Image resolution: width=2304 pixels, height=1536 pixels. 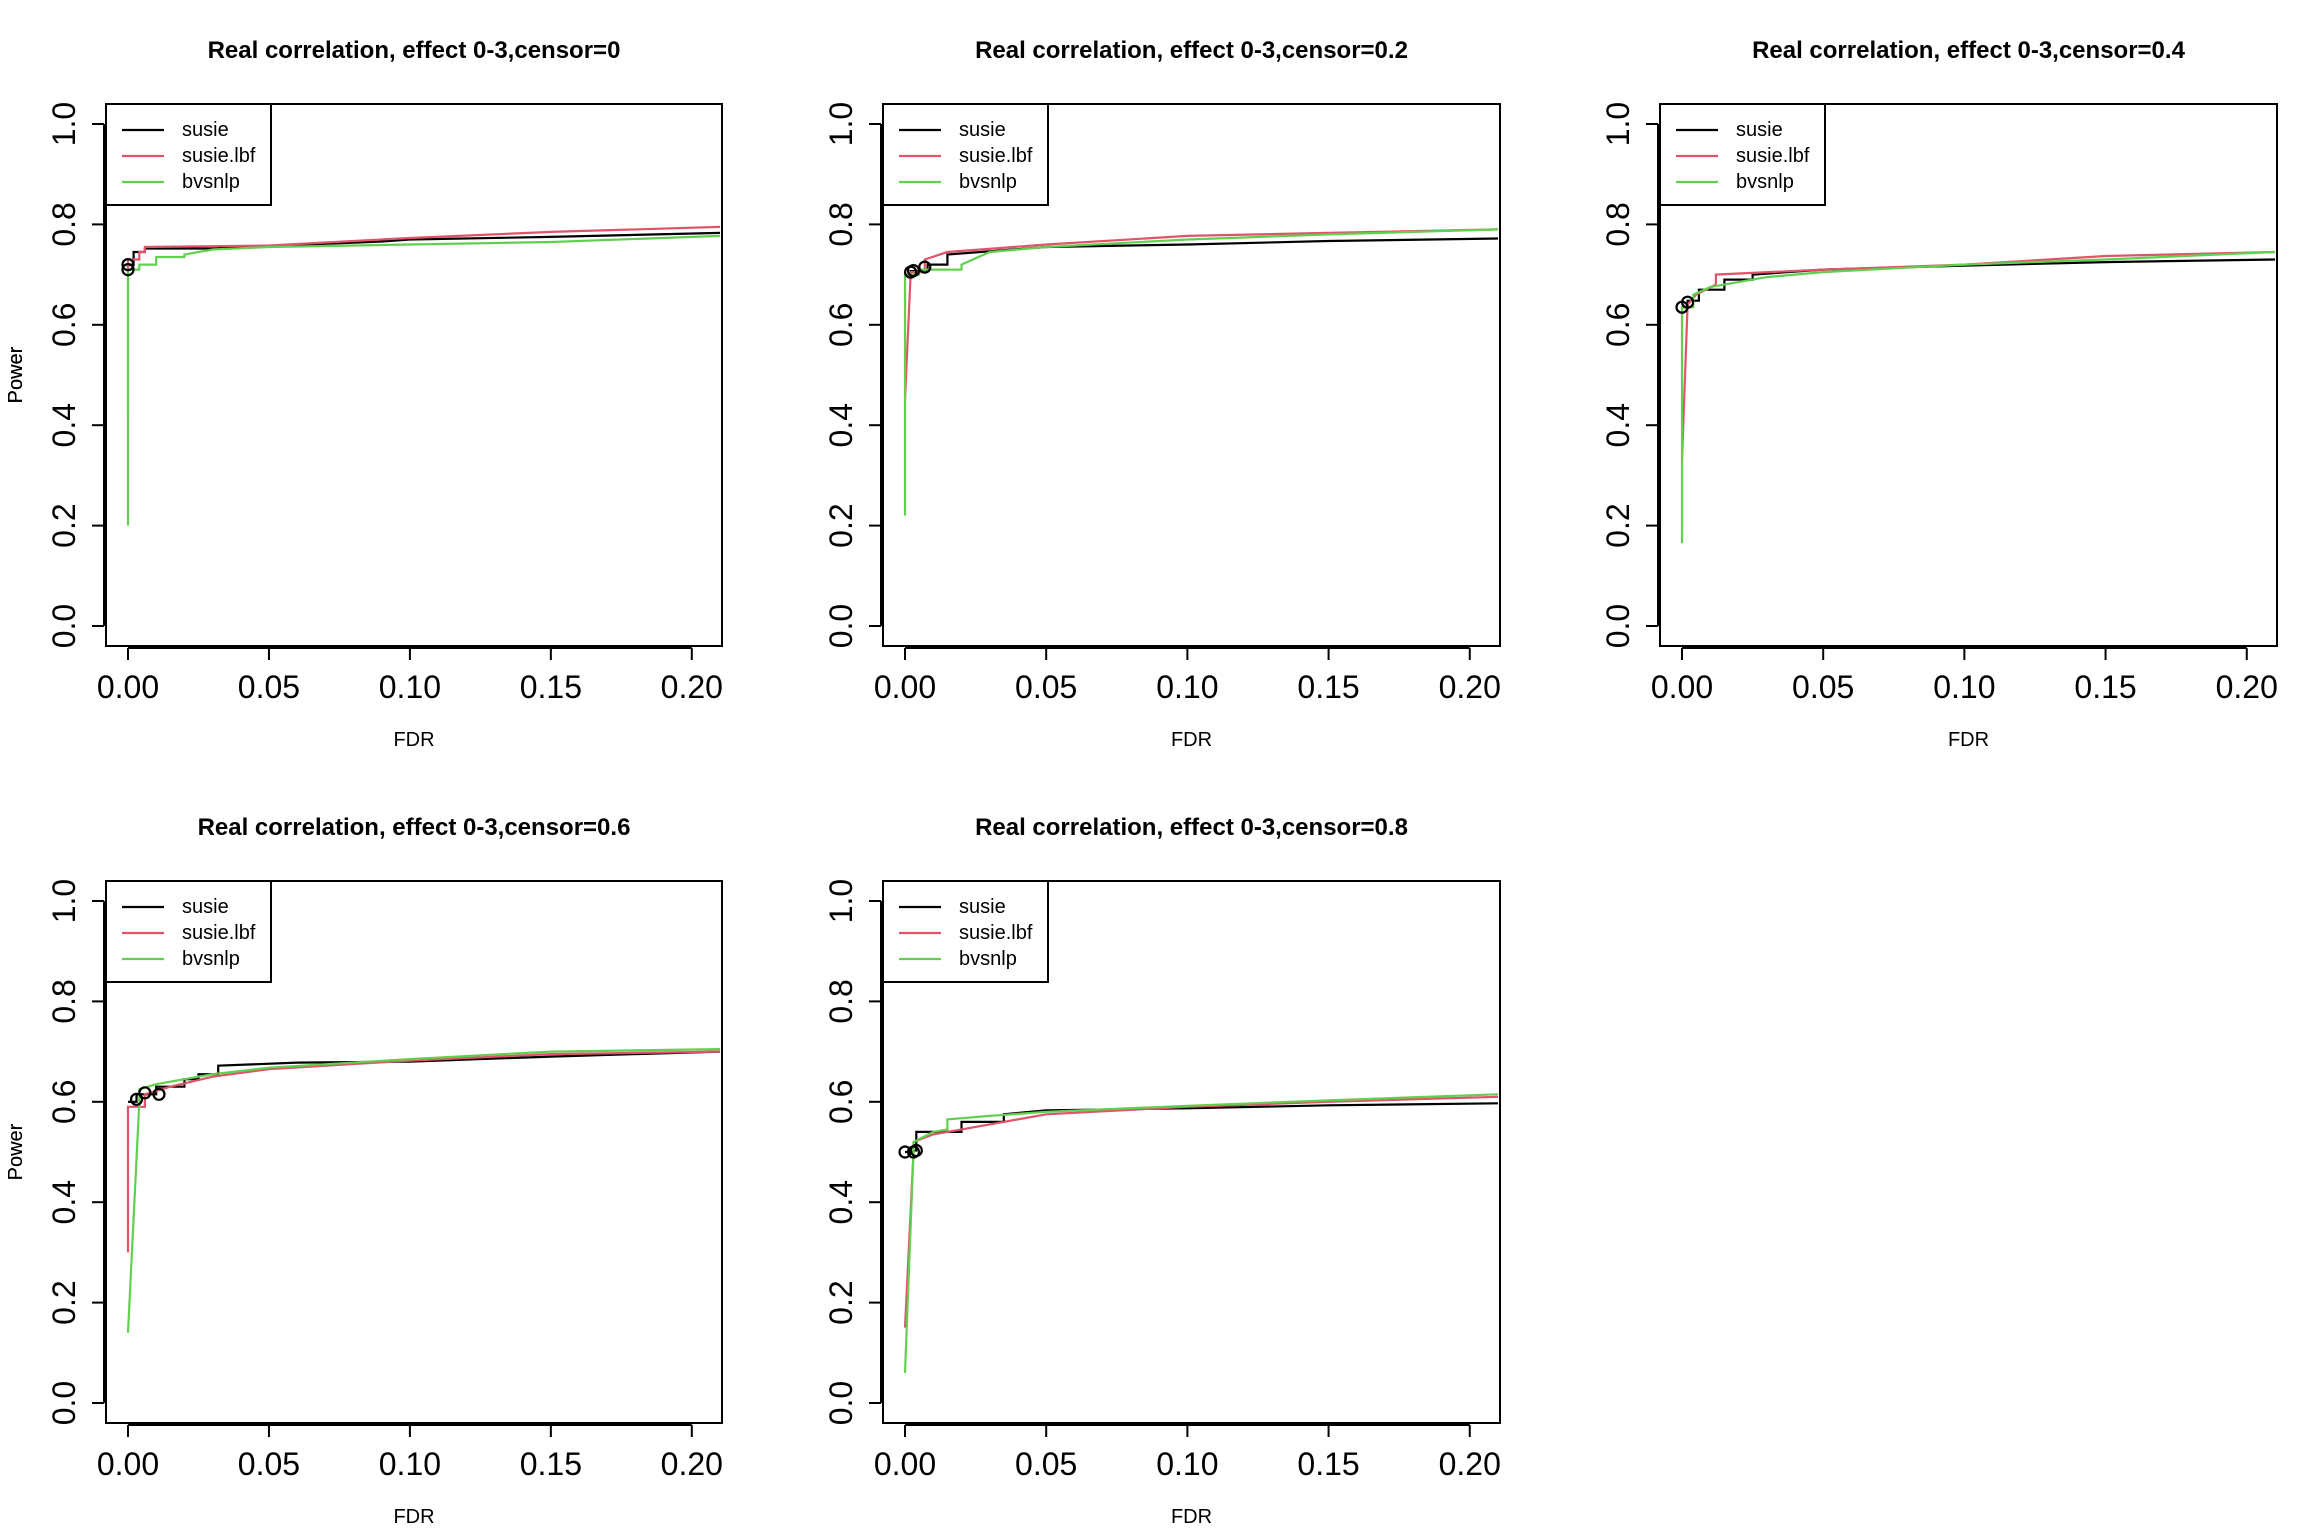 What do you see at coordinates (1191, 827) in the screenshot?
I see `chart-title: Real correlation, effect 0-3,censor=0.8` at bounding box center [1191, 827].